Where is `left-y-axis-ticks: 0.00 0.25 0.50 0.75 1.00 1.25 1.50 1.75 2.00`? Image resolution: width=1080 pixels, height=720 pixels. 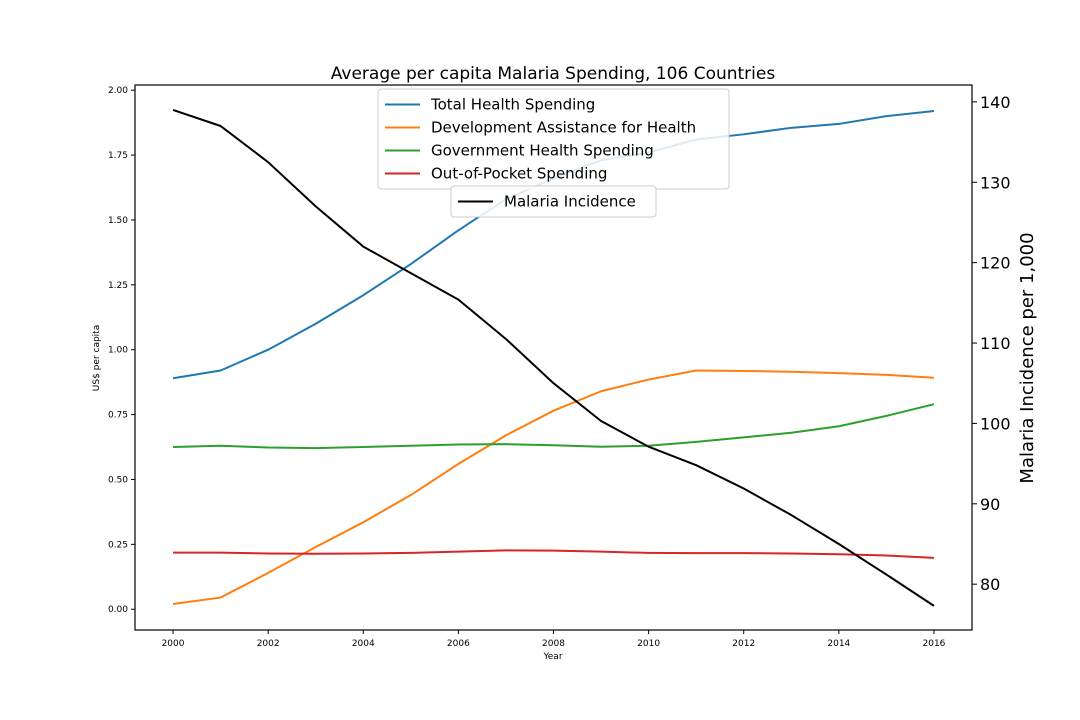
left-y-axis-ticks: 0.00 0.25 0.50 0.75 1.00 1.25 1.50 1.75 2.00 is located at coordinates (121, 350).